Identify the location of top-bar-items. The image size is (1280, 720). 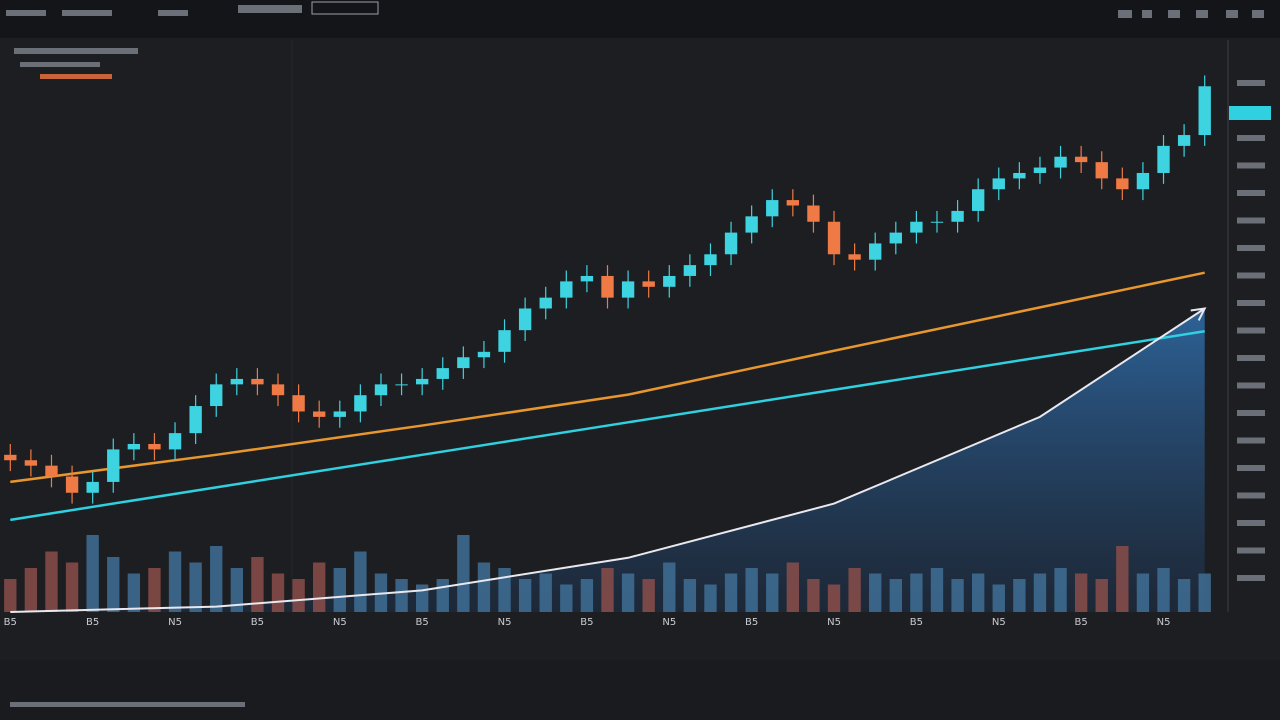
(635, 9).